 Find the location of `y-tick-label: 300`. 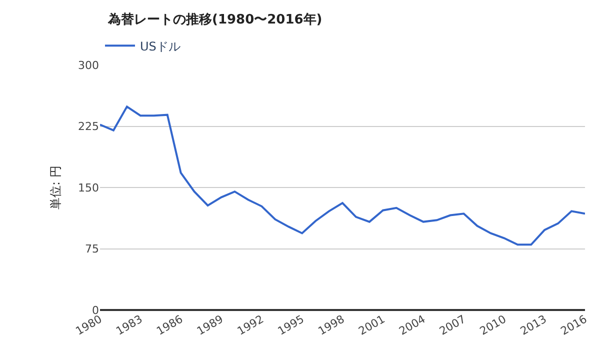

y-tick-label: 300 is located at coordinates (88, 65).